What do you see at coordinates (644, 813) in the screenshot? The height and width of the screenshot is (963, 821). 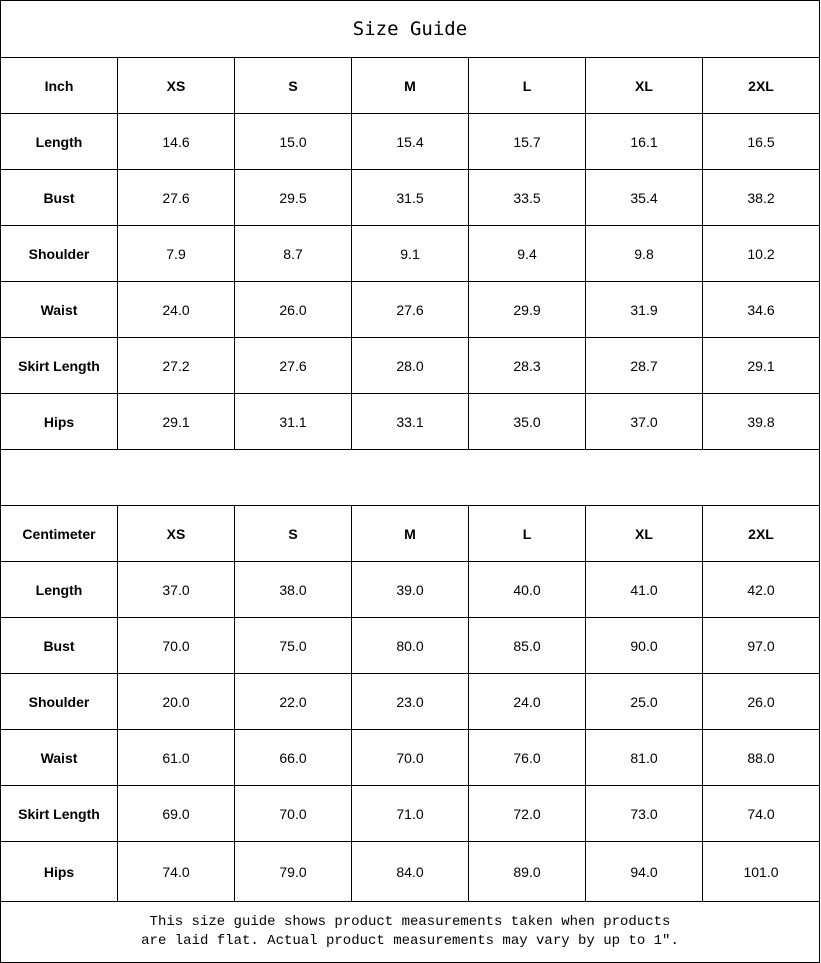 I see `measurement-value: 73.0` at bounding box center [644, 813].